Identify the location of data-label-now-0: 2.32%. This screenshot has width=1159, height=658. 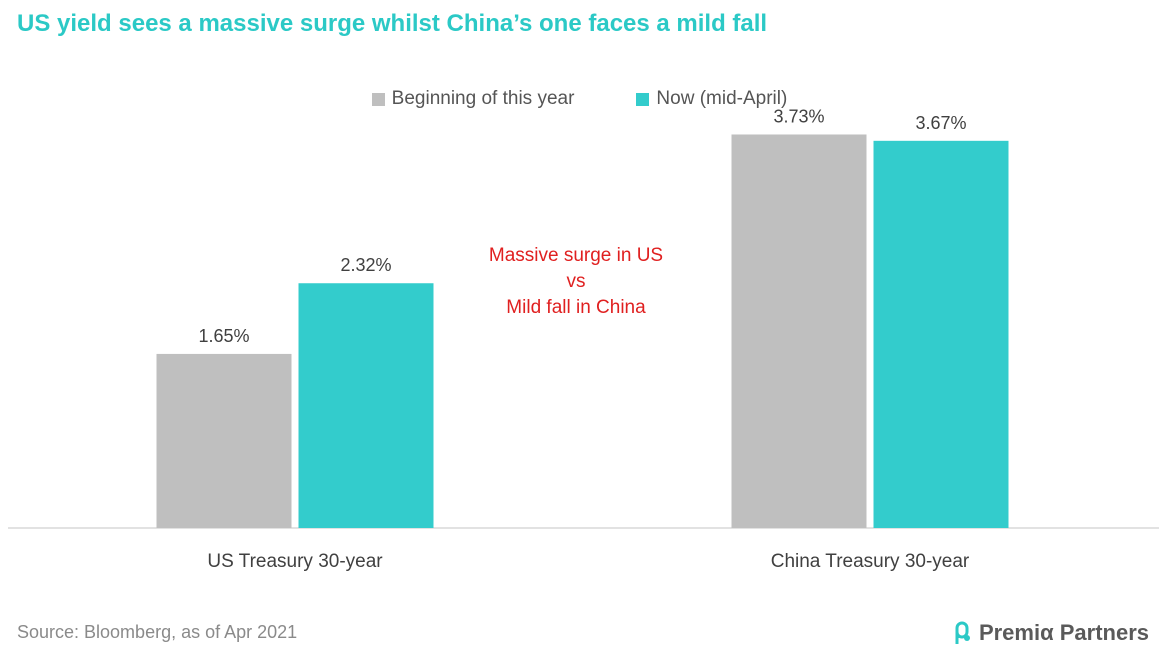
(365, 265).